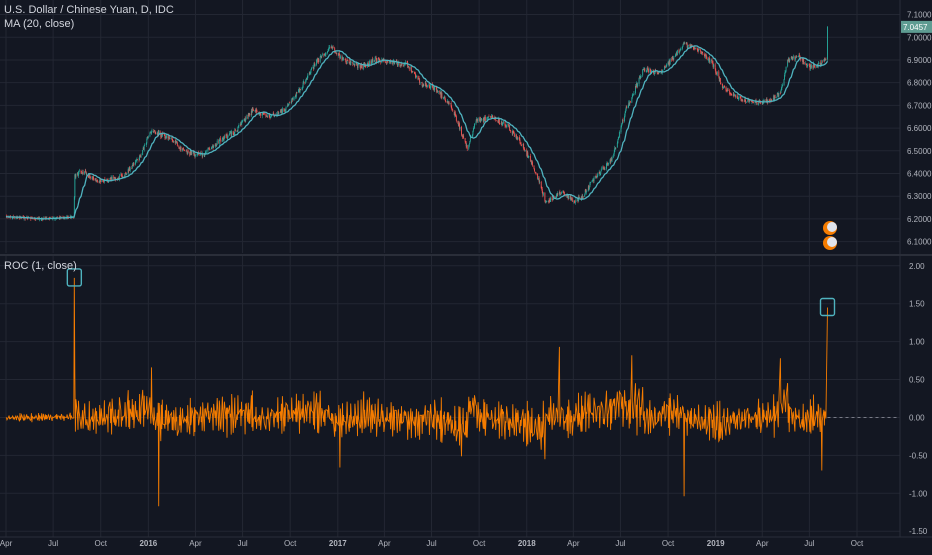 This screenshot has width=932, height=555. What do you see at coordinates (917, 417) in the screenshot?
I see `roc-tick-label: 0.00` at bounding box center [917, 417].